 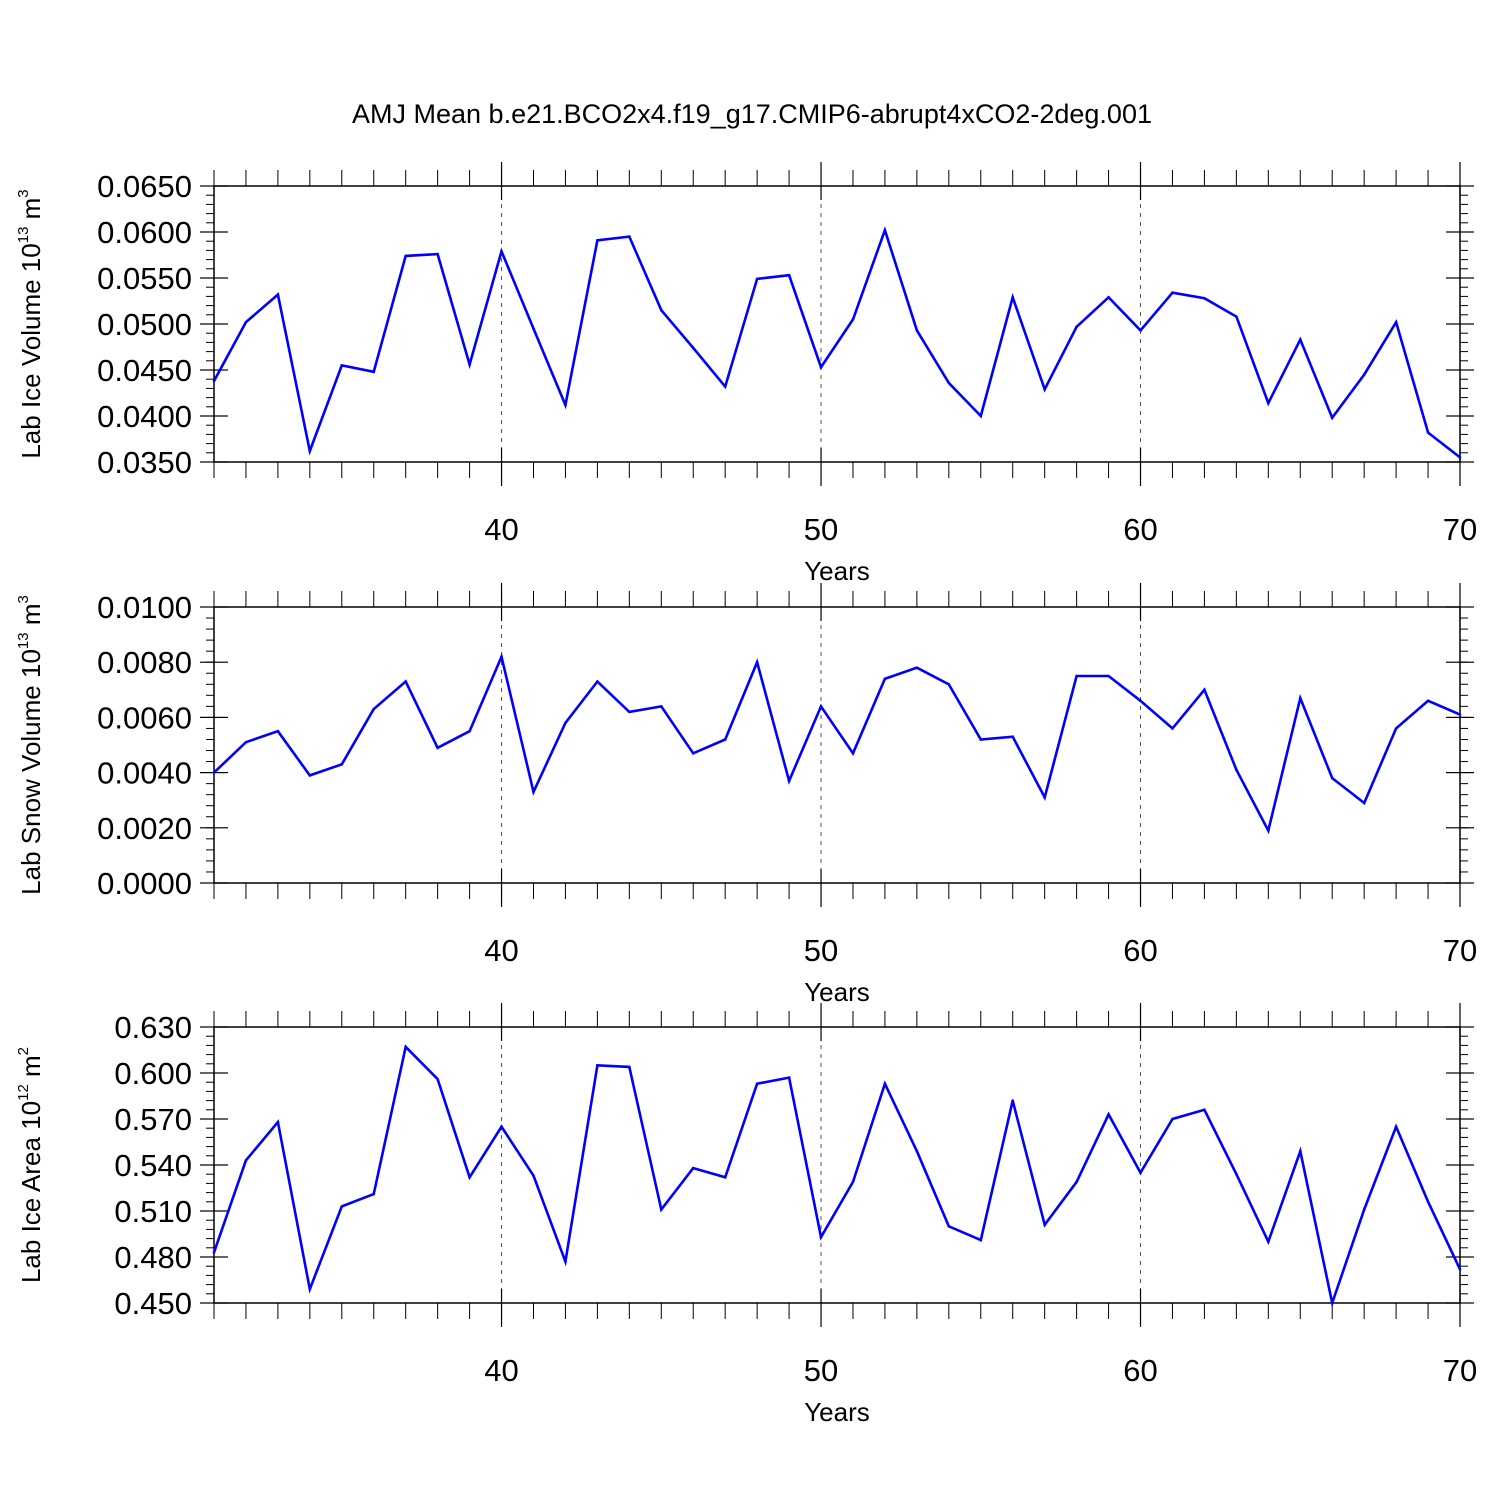 What do you see at coordinates (144, 662) in the screenshot?
I see `y-tick-label: 0.0080` at bounding box center [144, 662].